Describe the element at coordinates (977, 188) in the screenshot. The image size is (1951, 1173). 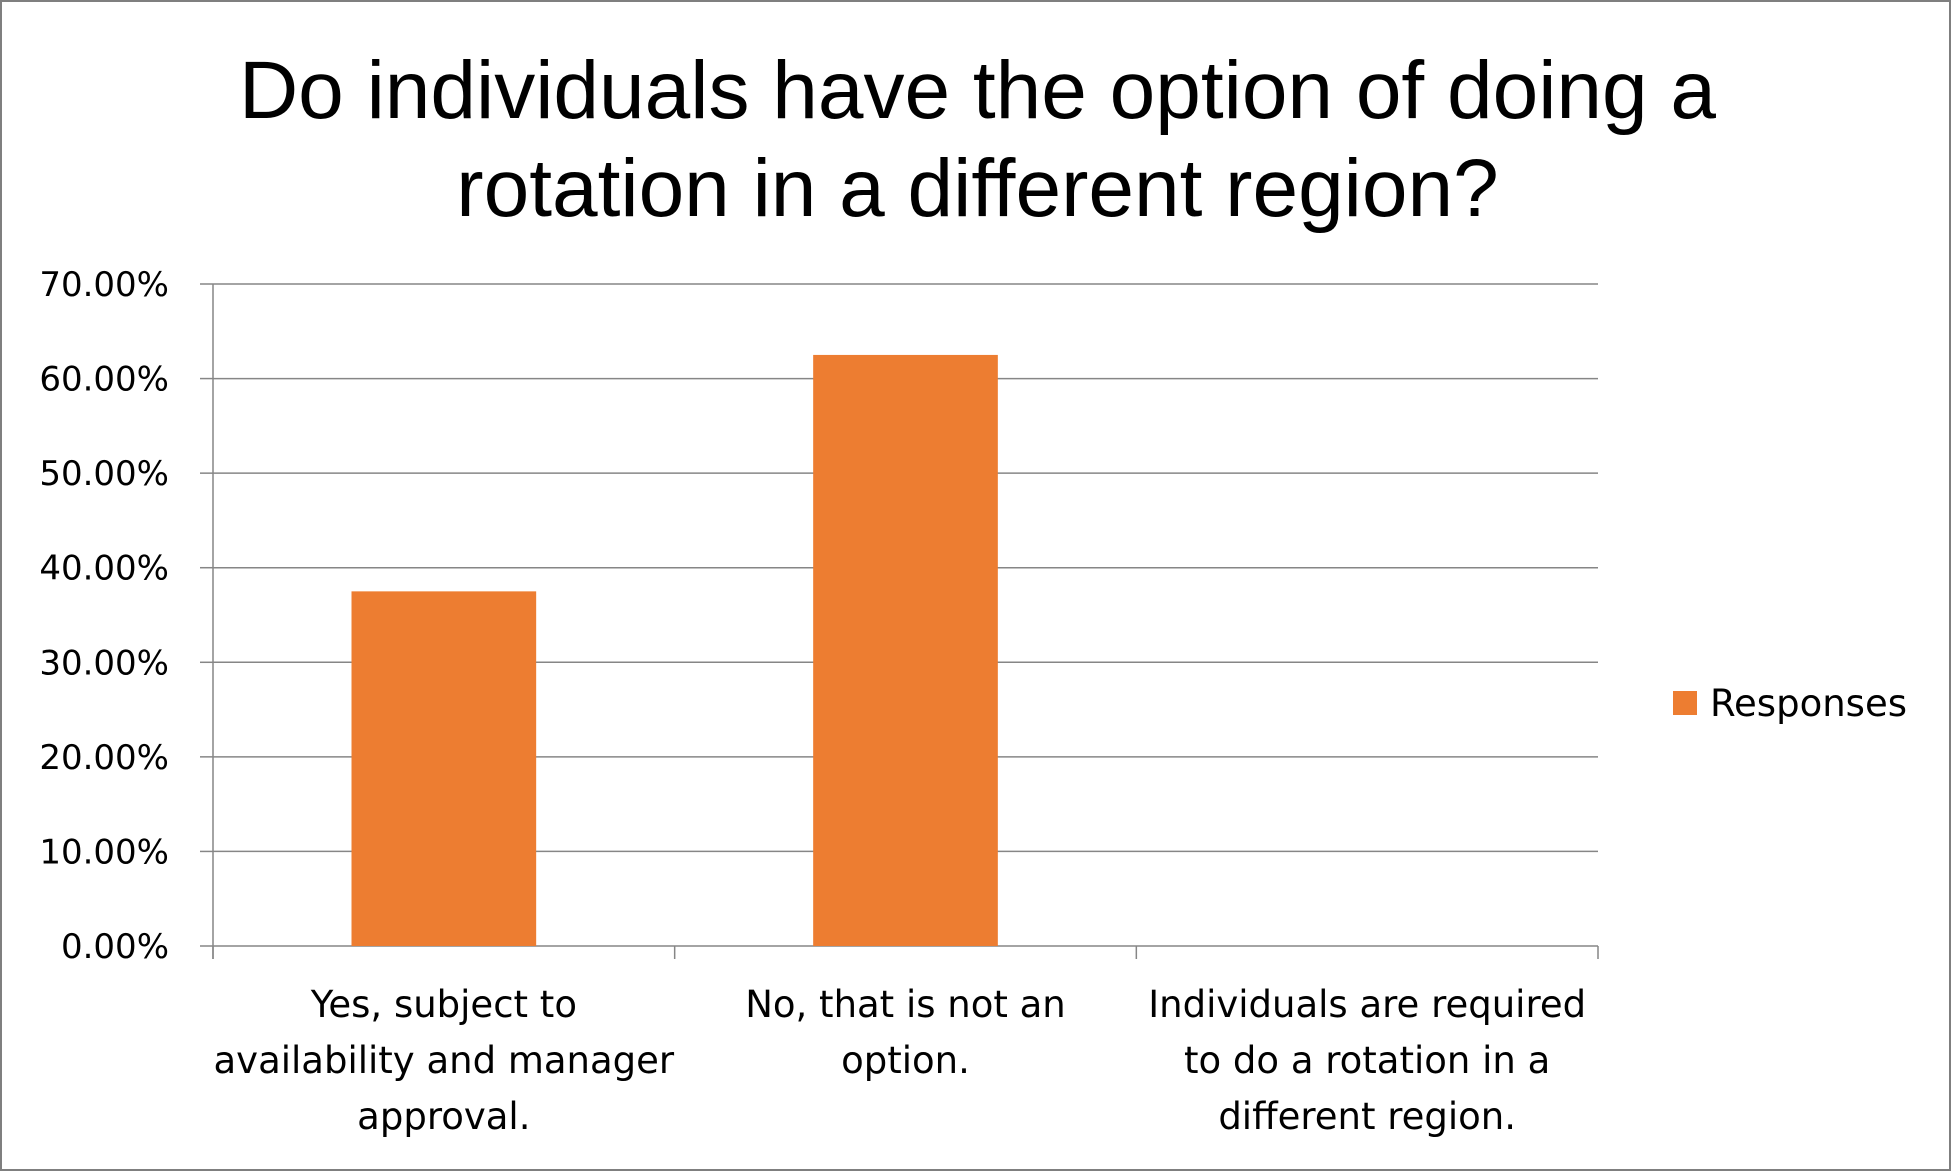
I see `chart-title-line-2: rotation in a different region?` at that location.